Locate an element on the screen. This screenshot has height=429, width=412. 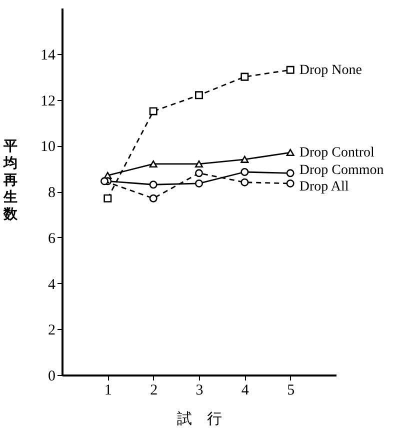
y-tick-label: 4 is located at coordinates (52, 284).